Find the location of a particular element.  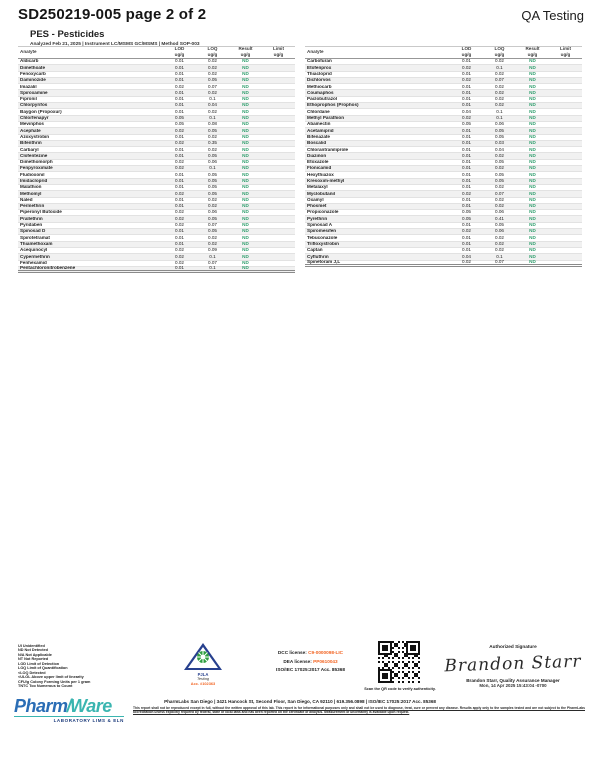

analyte-name: Cyfluthrin is located at coordinates (318, 256).